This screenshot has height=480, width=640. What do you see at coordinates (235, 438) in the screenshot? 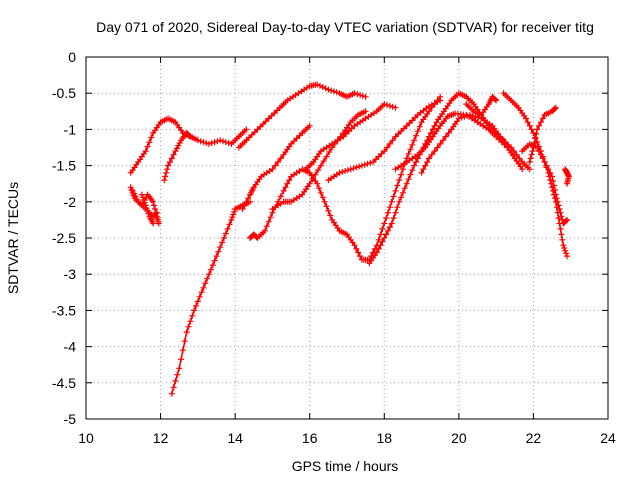
I see `x-tick-label: 14` at bounding box center [235, 438].